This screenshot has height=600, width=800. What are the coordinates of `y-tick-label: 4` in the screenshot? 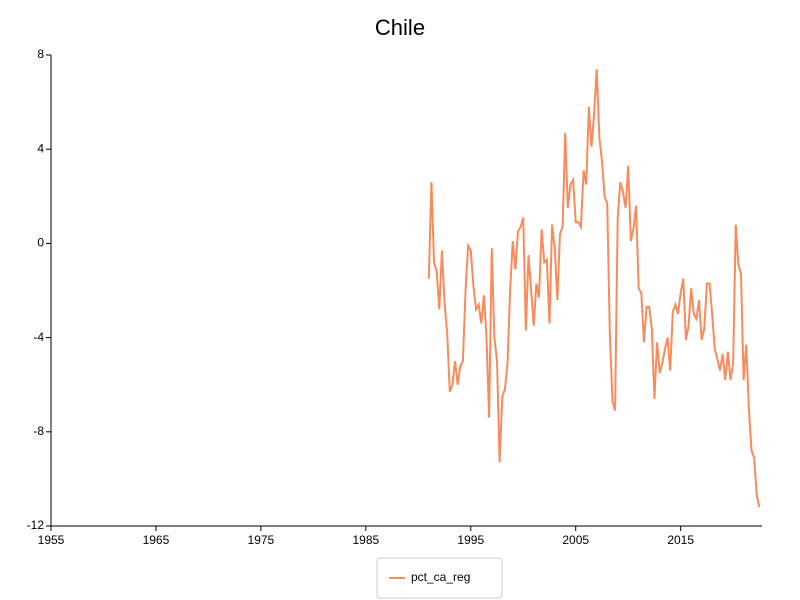 It's located at (40, 148).